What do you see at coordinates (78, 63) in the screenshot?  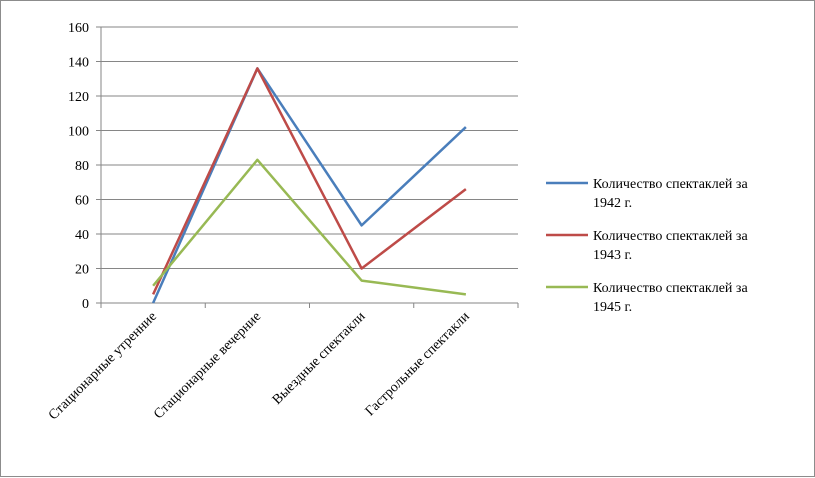 I see `y-tick-label: 140` at bounding box center [78, 63].